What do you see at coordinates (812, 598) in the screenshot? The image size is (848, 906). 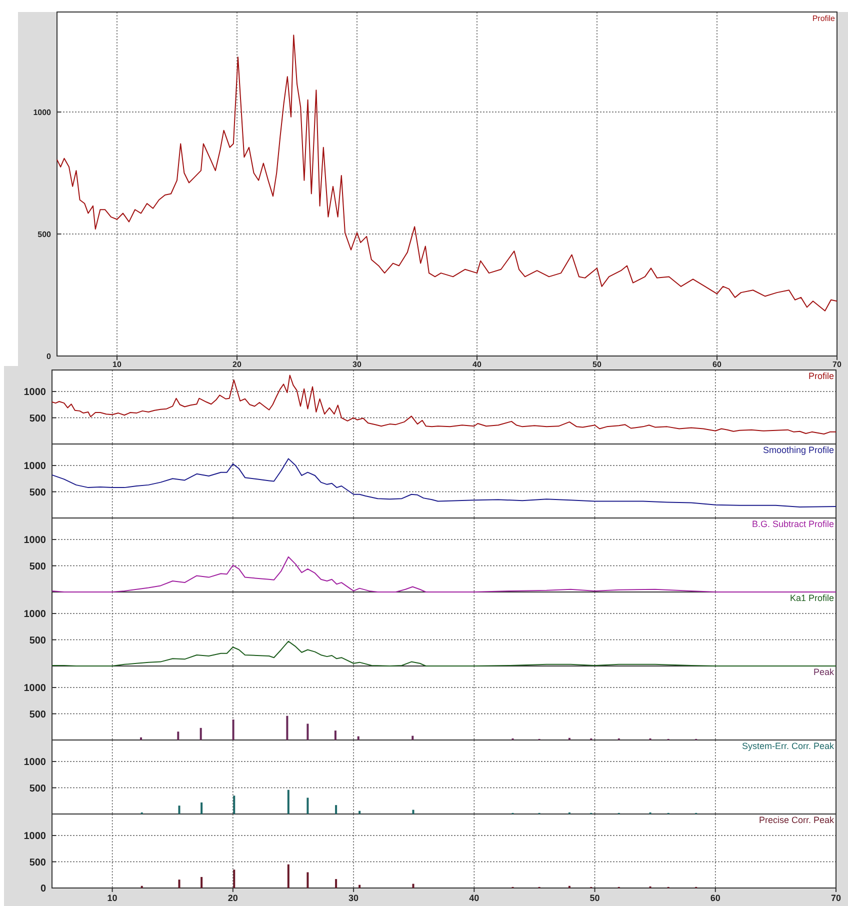 I see `text: Ka1 Profile` at bounding box center [812, 598].